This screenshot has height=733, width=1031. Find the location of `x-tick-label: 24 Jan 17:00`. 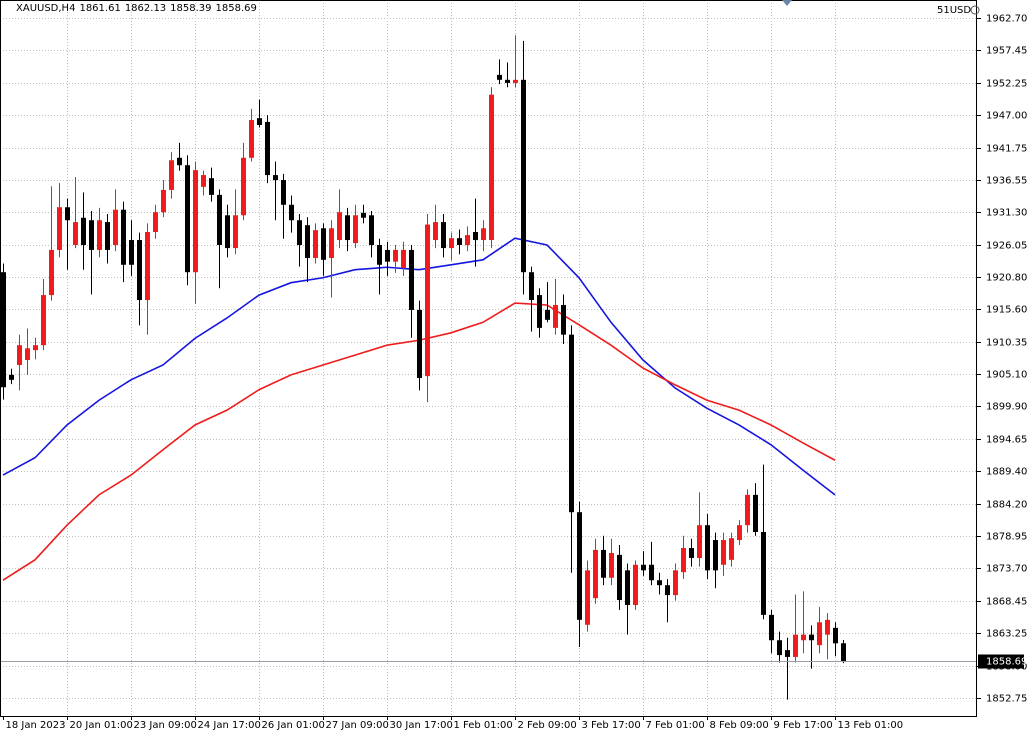

x-tick-label: 24 Jan 17:00 is located at coordinates (229, 725).